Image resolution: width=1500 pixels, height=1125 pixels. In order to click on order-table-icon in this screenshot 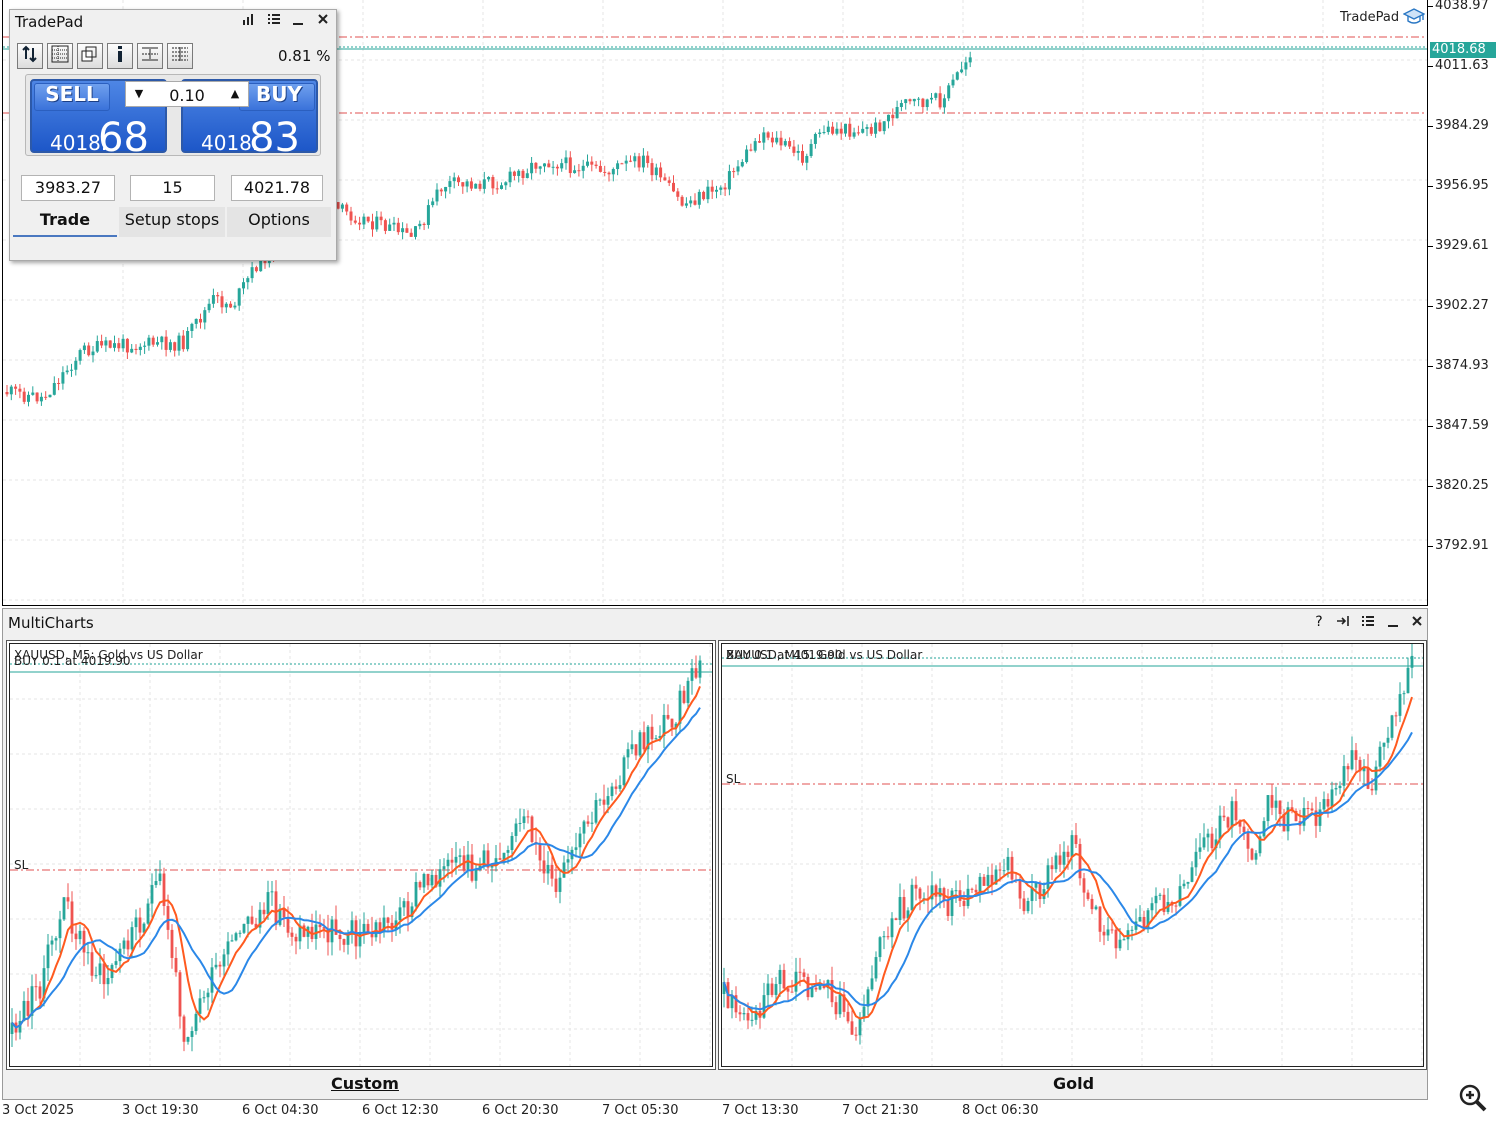, I will do `click(60, 56)`.